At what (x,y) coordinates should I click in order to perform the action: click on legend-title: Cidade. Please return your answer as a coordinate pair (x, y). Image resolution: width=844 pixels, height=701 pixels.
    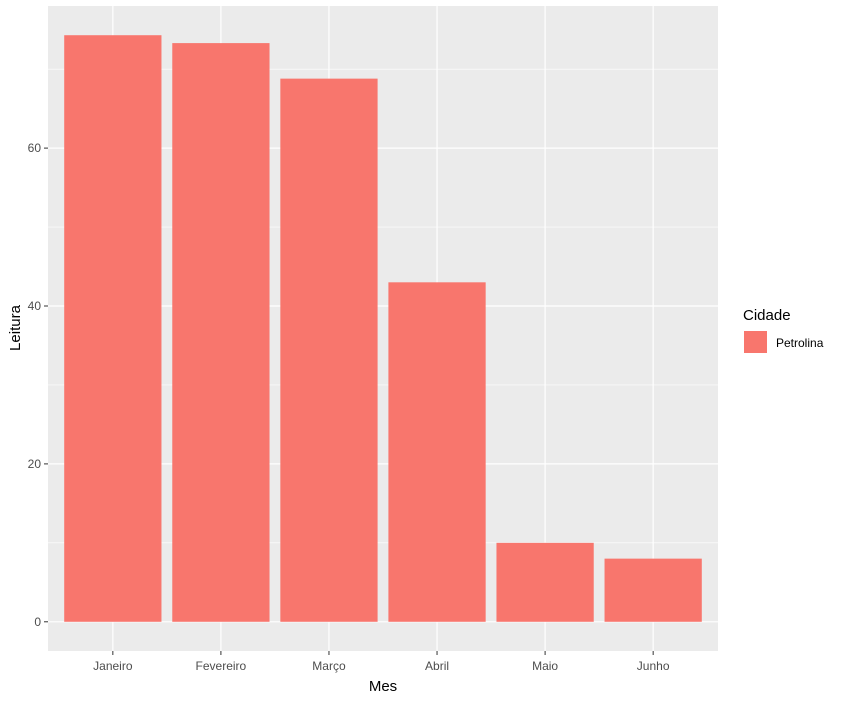
    Looking at the image, I should click on (767, 315).